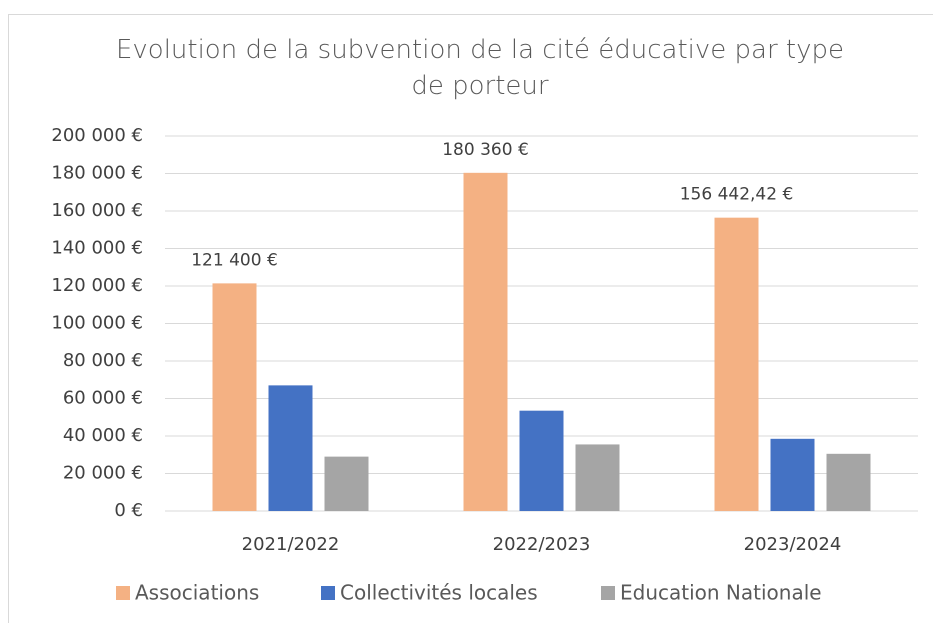  I want to click on legend-label: Associations, so click(197, 593).